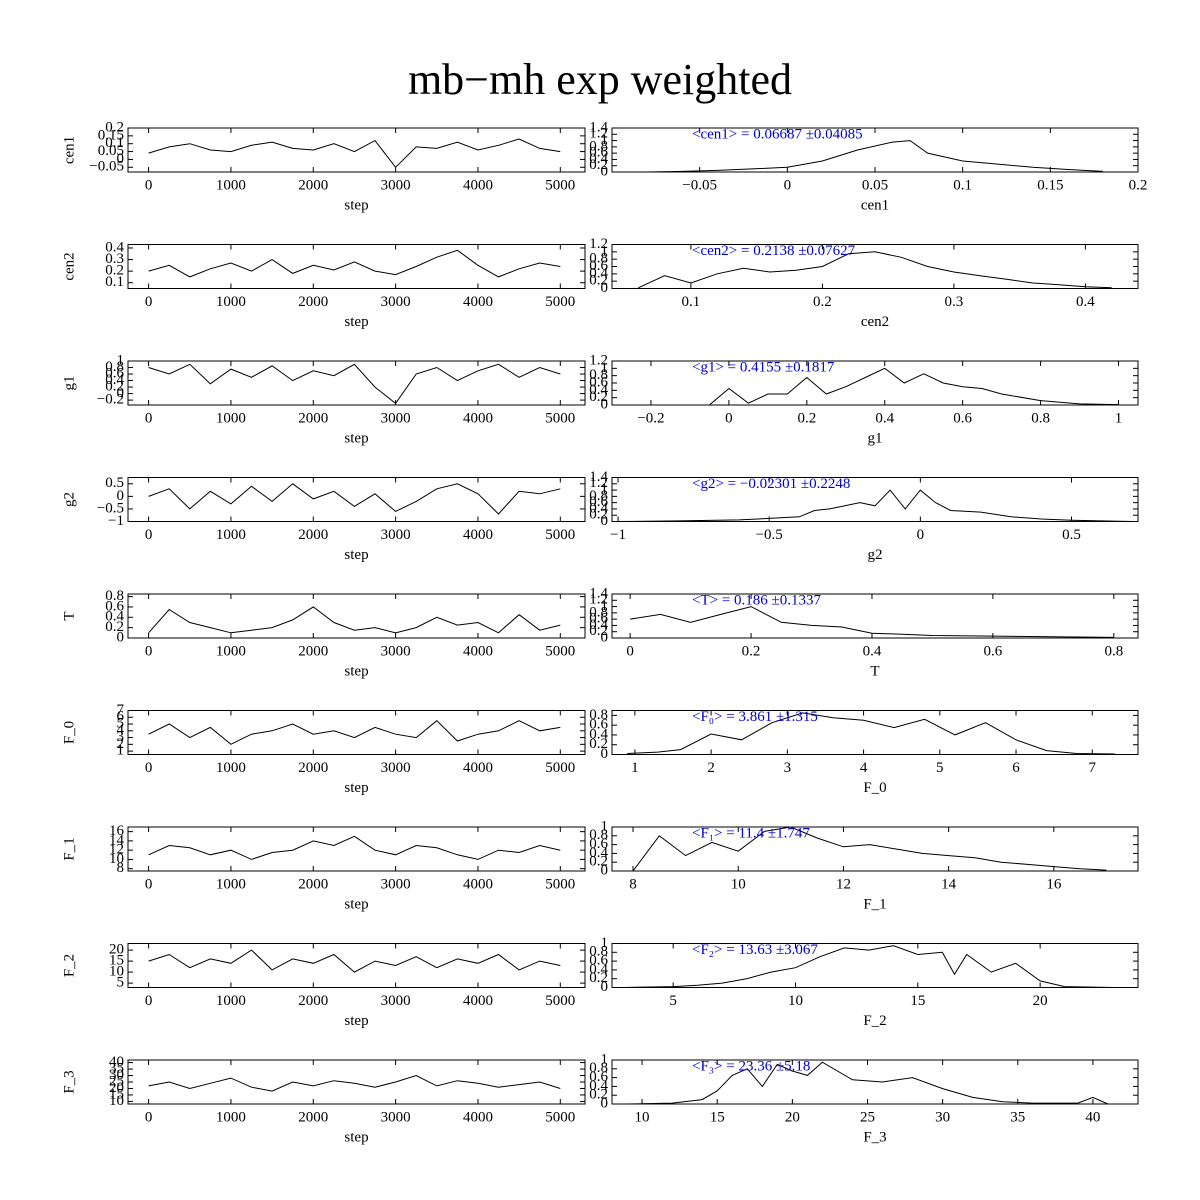 The height and width of the screenshot is (1200, 1200). What do you see at coordinates (121, 737) in the screenshot?
I see `y-tick-label: 3` at bounding box center [121, 737].